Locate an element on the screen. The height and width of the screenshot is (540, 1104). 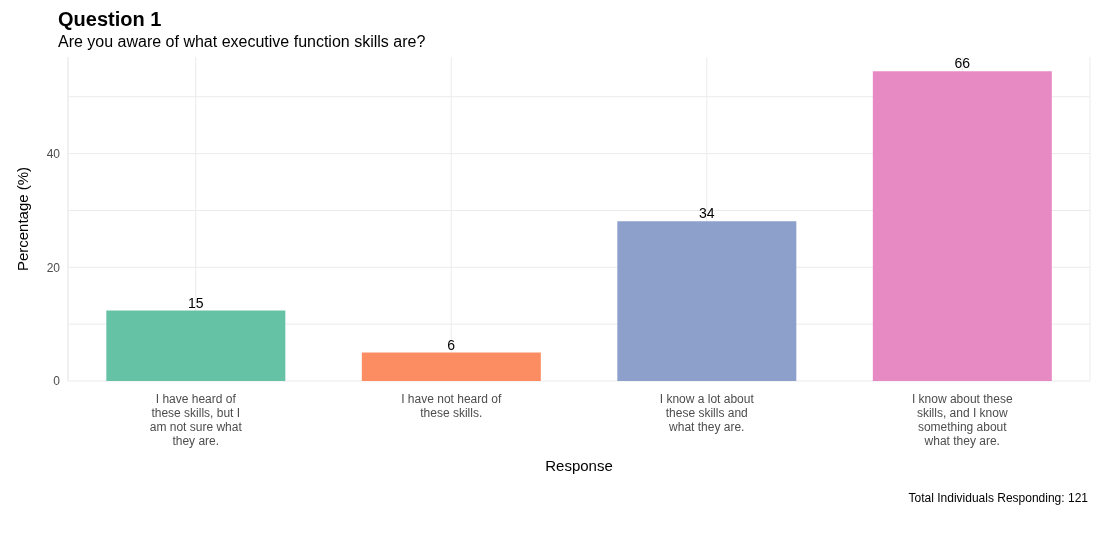
x-tick-label: I have heard of these skills, but I am not sure what they are. is located at coordinates (196, 420).